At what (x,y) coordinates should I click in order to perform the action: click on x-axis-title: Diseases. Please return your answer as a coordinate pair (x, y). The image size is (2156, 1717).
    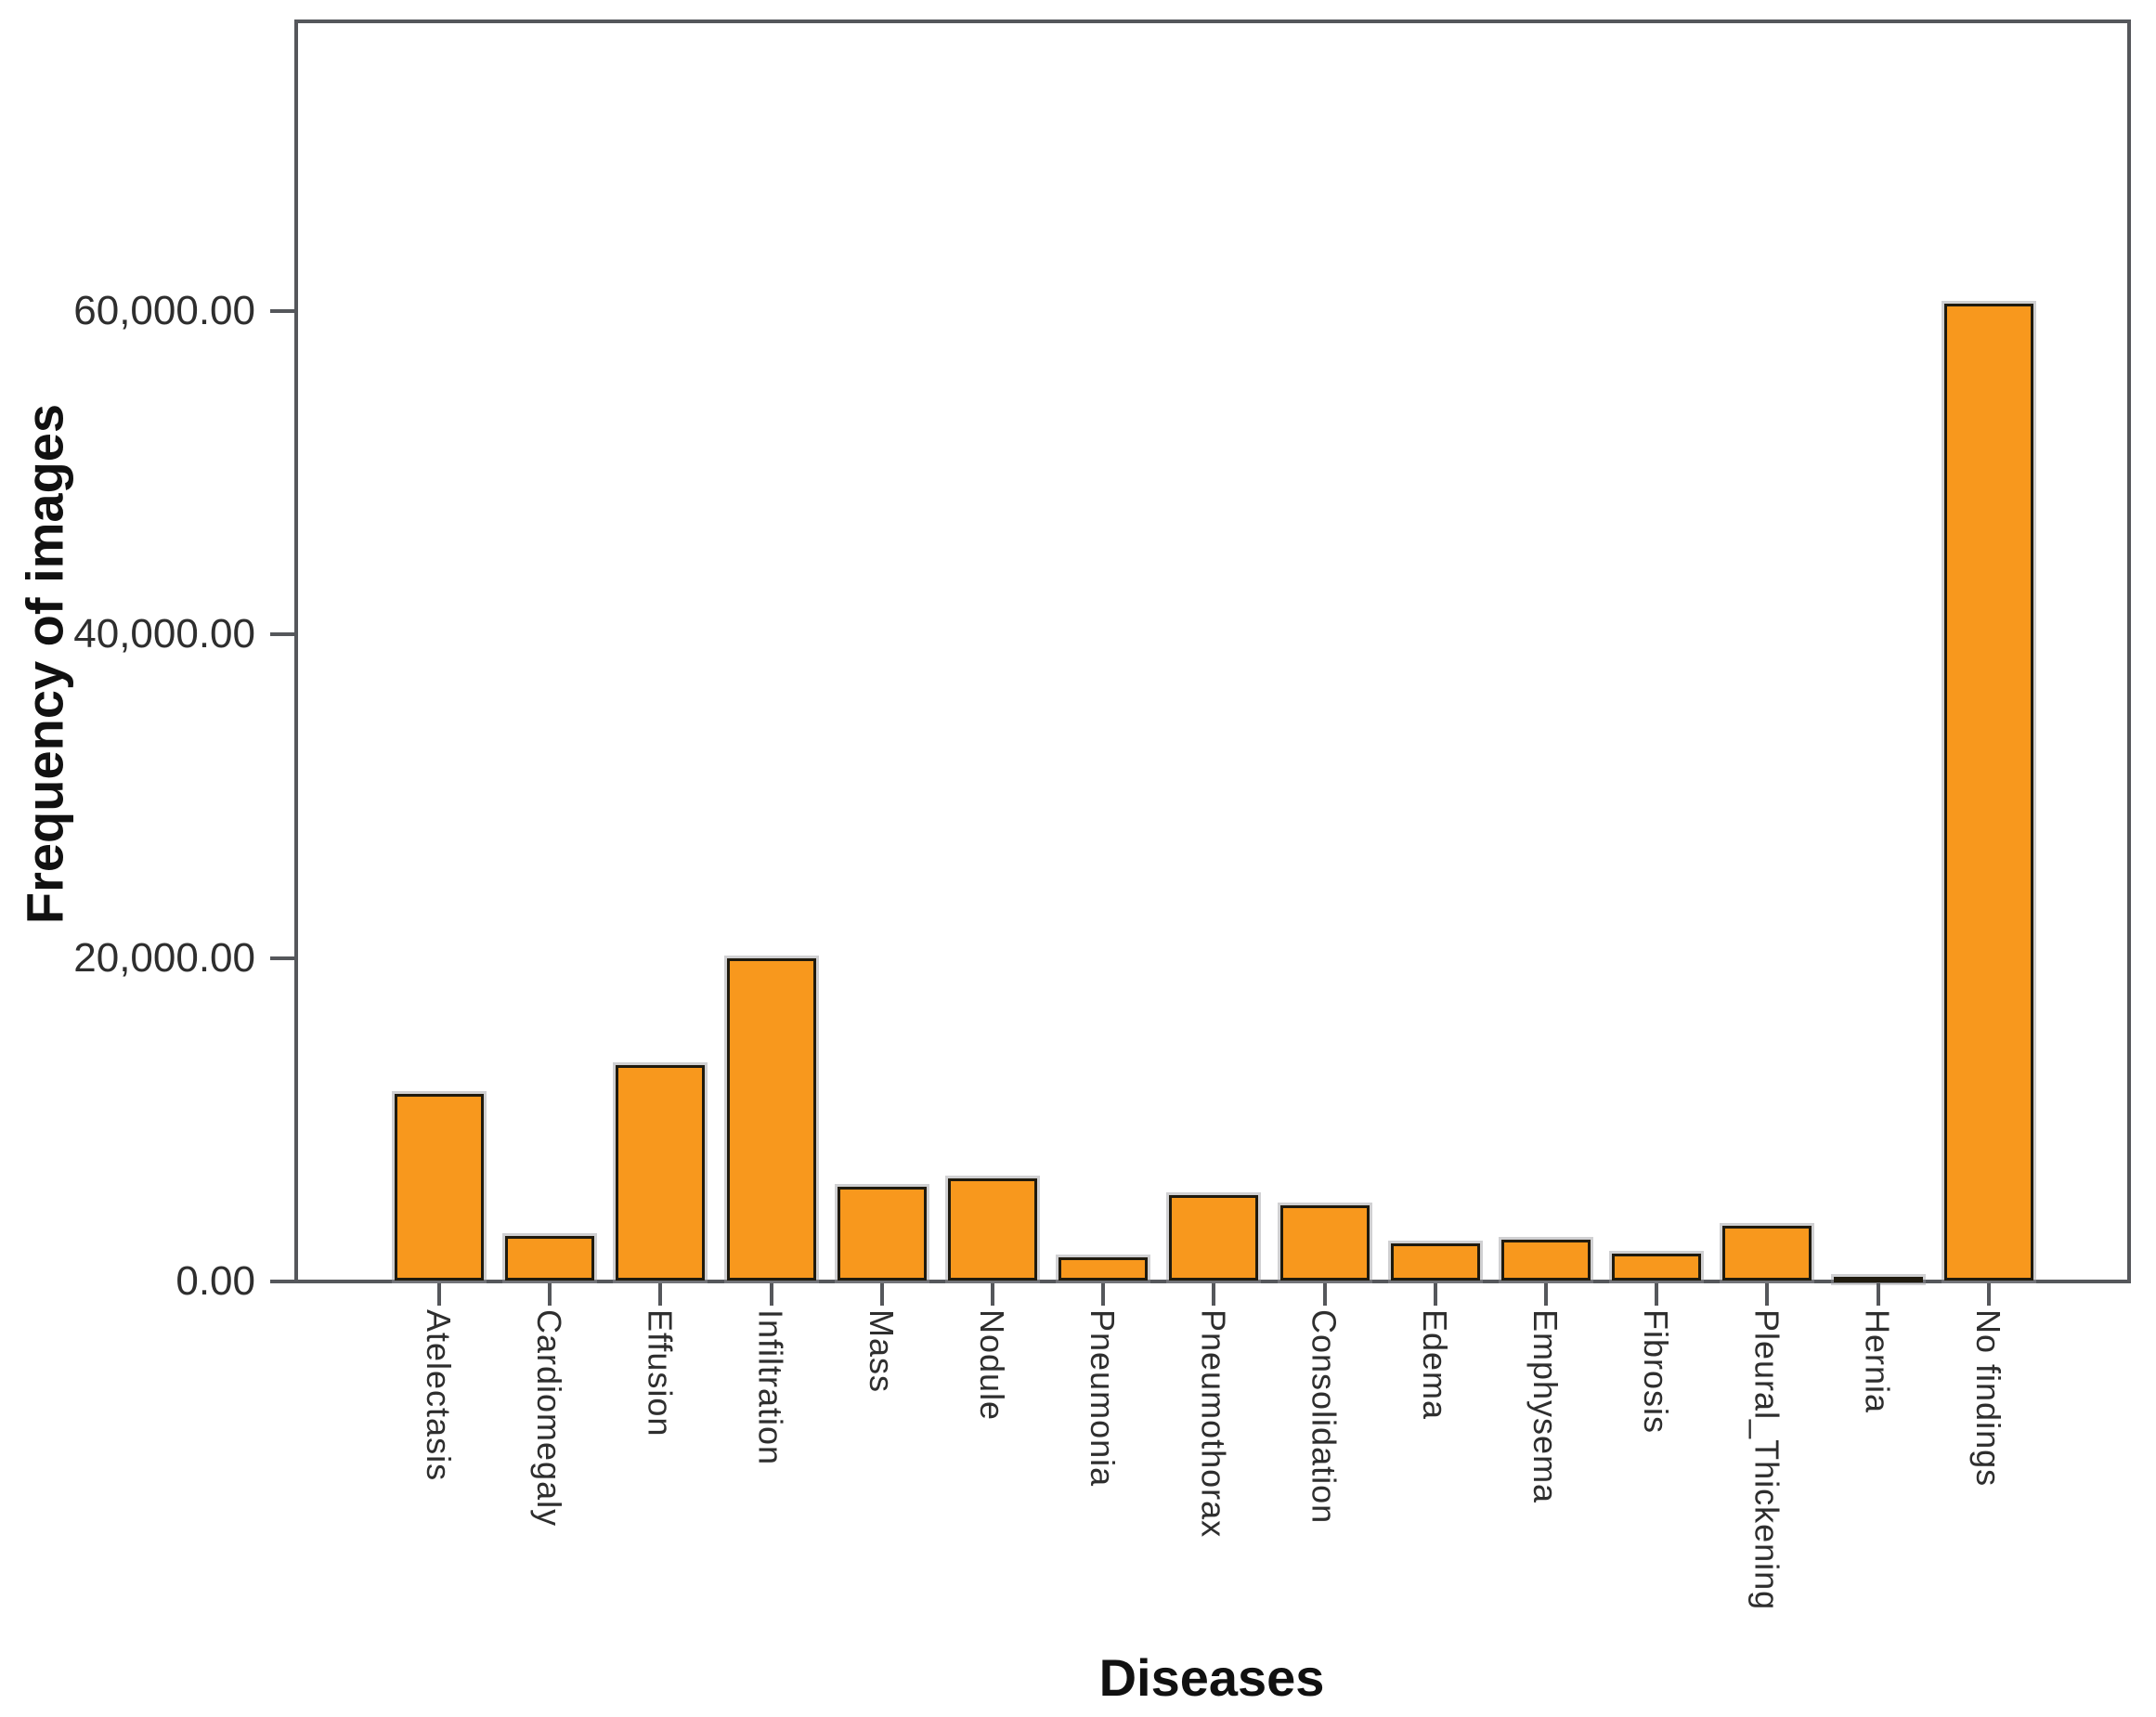
    Looking at the image, I should click on (1211, 1677).